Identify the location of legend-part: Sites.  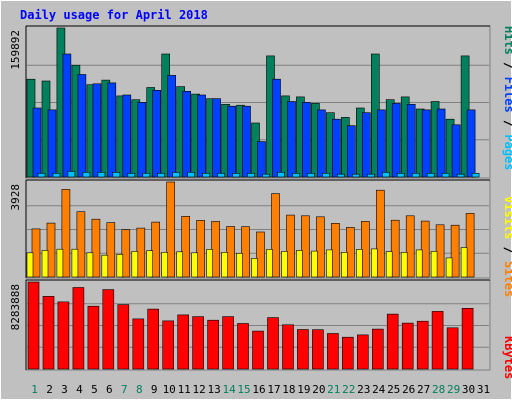
(507, 279).